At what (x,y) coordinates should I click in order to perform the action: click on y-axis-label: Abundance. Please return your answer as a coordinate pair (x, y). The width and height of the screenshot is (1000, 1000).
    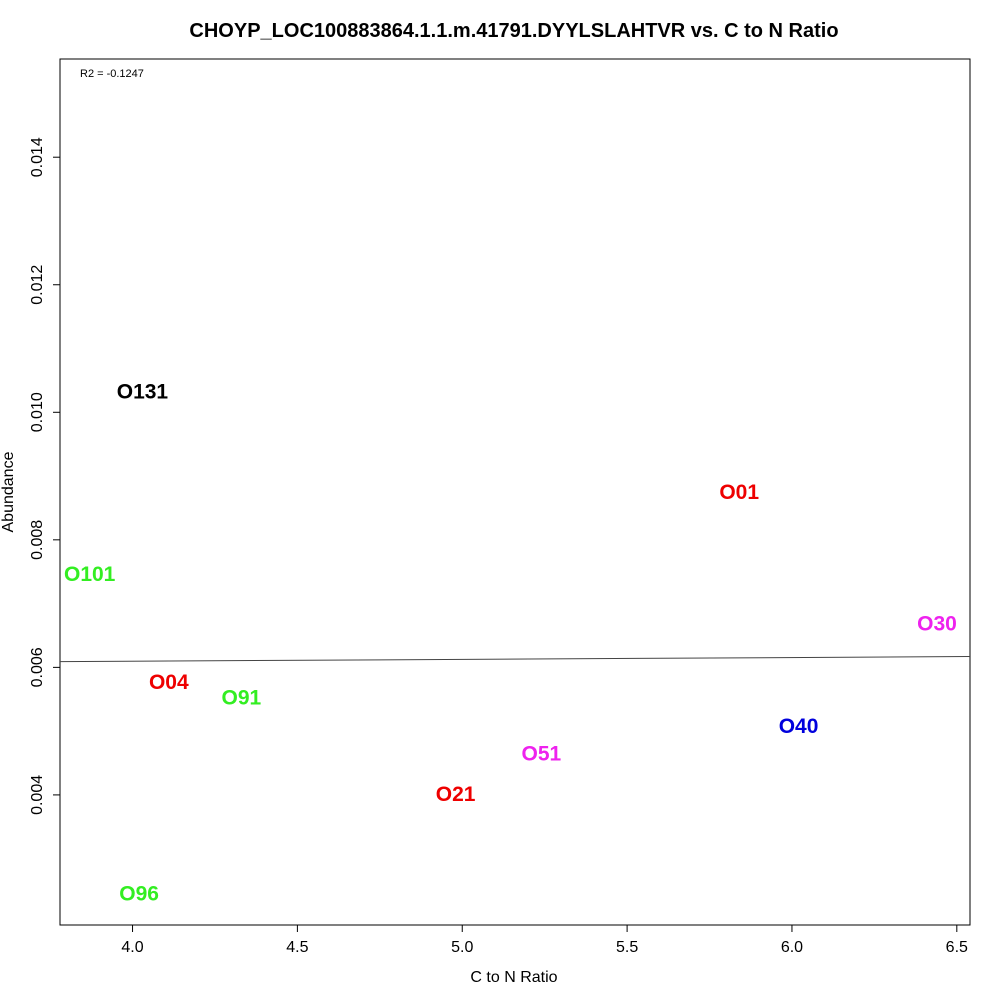
    Looking at the image, I should click on (8, 491).